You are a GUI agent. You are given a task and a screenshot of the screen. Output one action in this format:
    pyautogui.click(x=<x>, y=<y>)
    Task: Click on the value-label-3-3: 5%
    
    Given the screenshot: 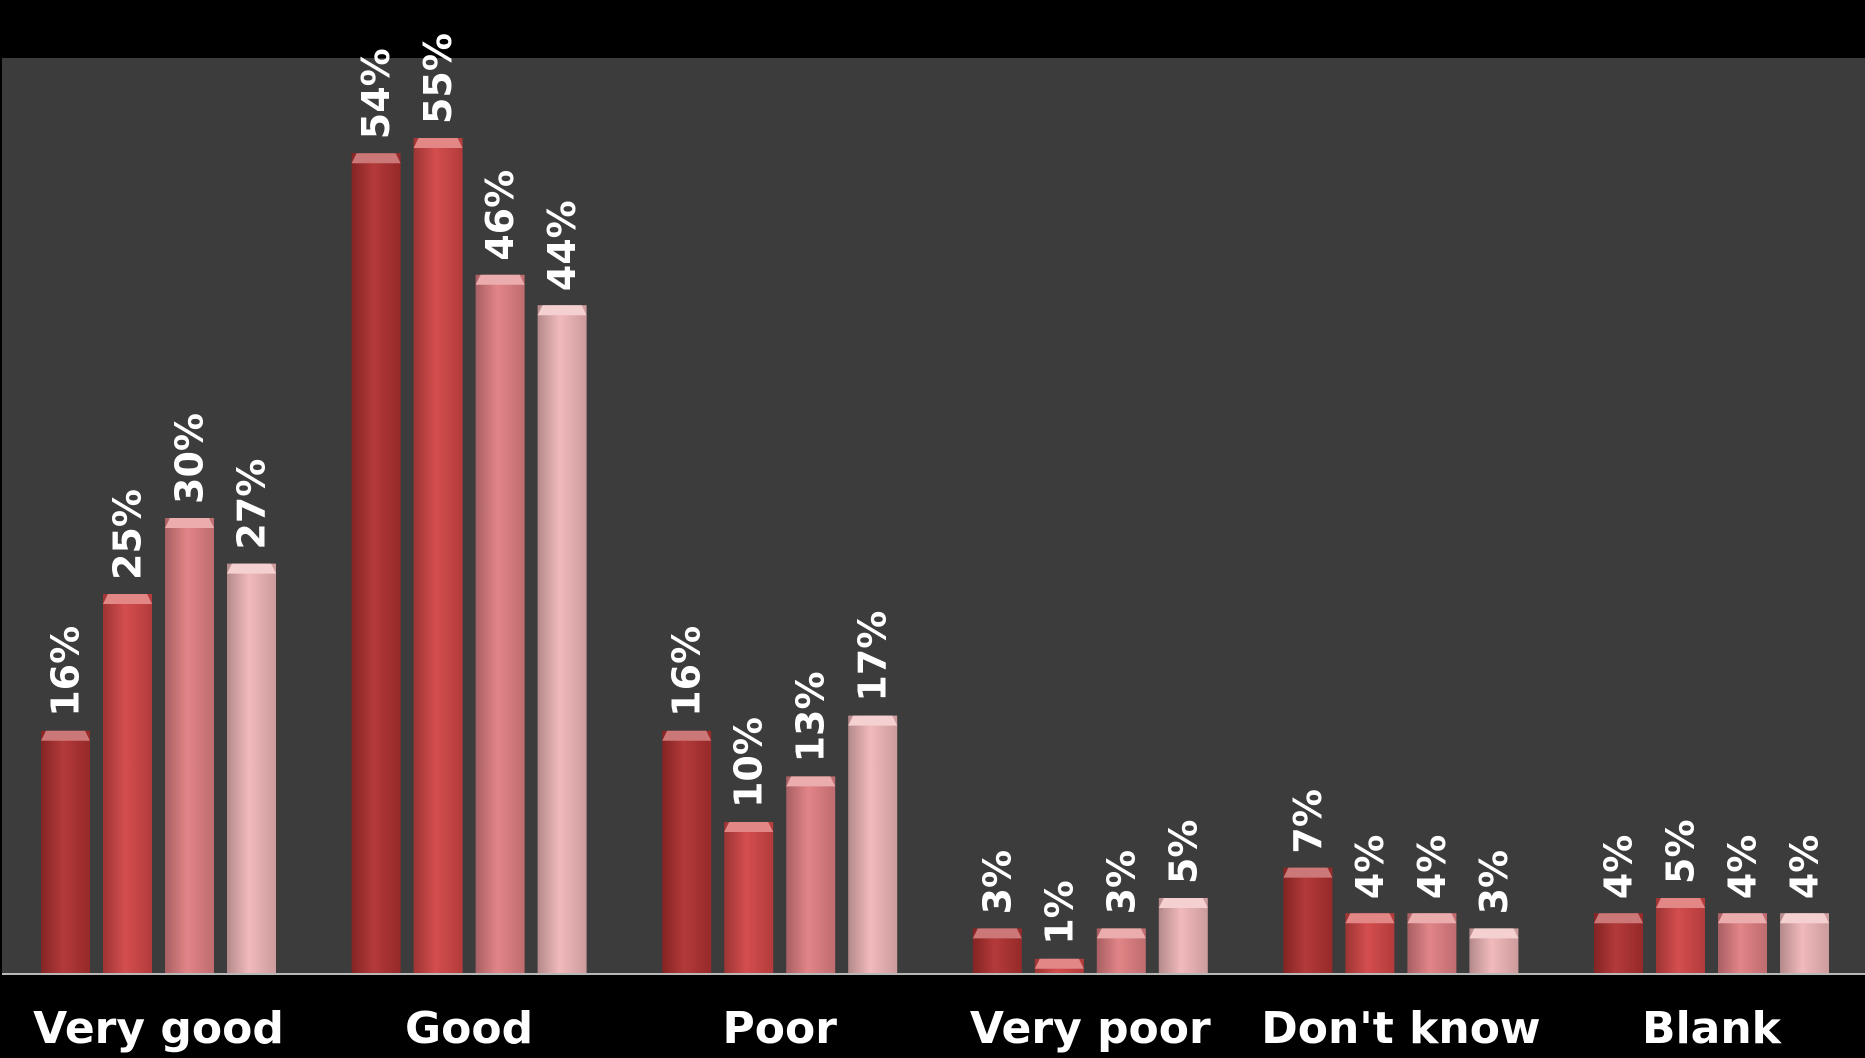 What is the action you would take?
    pyautogui.click(x=1183, y=851)
    